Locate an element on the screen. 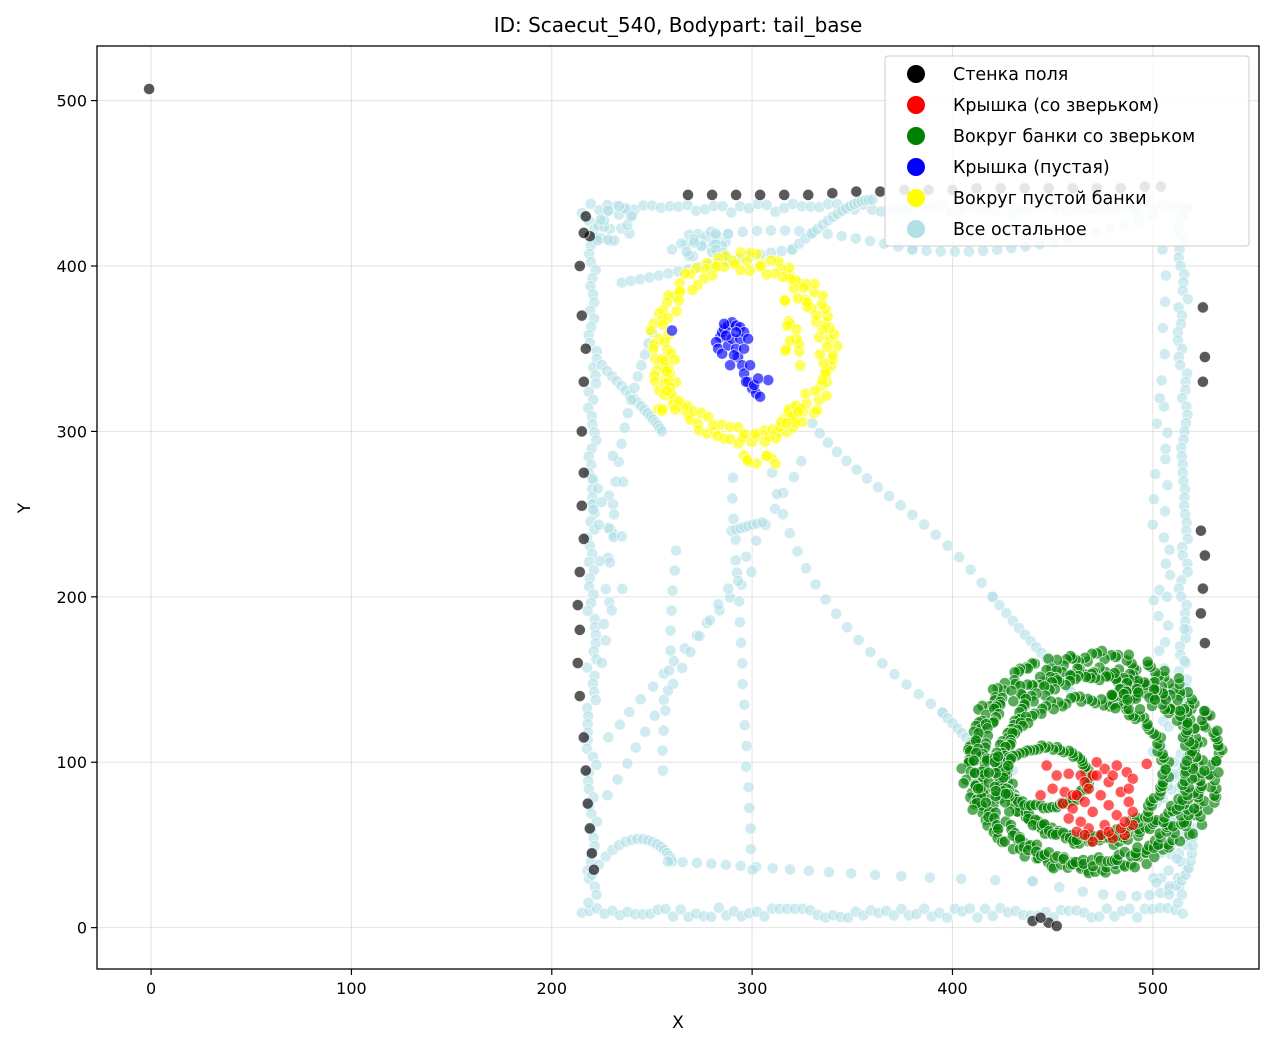 Image resolution: width=1275 pixels, height=1048 pixels. x-tick-label: 0 is located at coordinates (151, 988).